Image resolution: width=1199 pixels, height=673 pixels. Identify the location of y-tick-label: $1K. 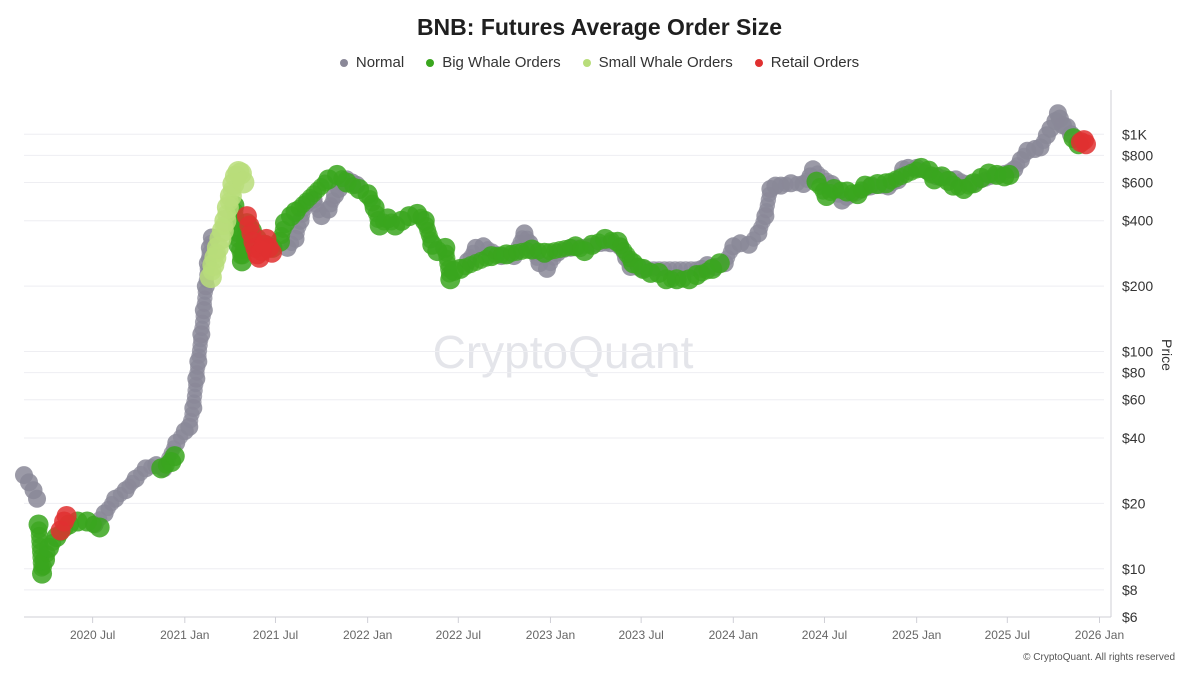
(1135, 134).